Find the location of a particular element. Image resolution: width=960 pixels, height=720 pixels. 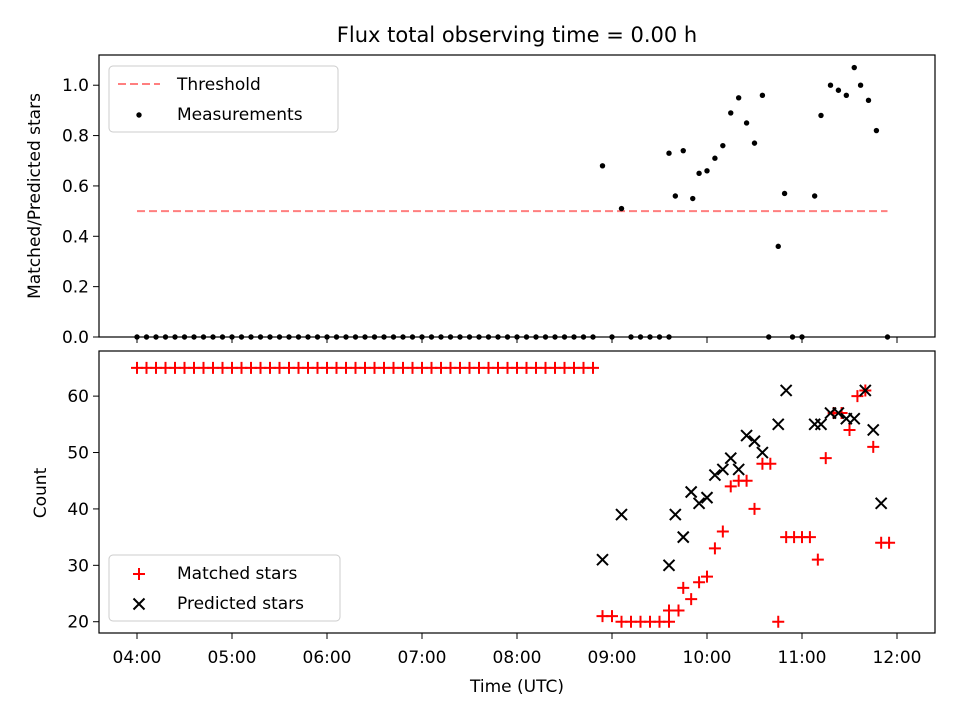

y-tick-label: 50 is located at coordinates (78, 454).